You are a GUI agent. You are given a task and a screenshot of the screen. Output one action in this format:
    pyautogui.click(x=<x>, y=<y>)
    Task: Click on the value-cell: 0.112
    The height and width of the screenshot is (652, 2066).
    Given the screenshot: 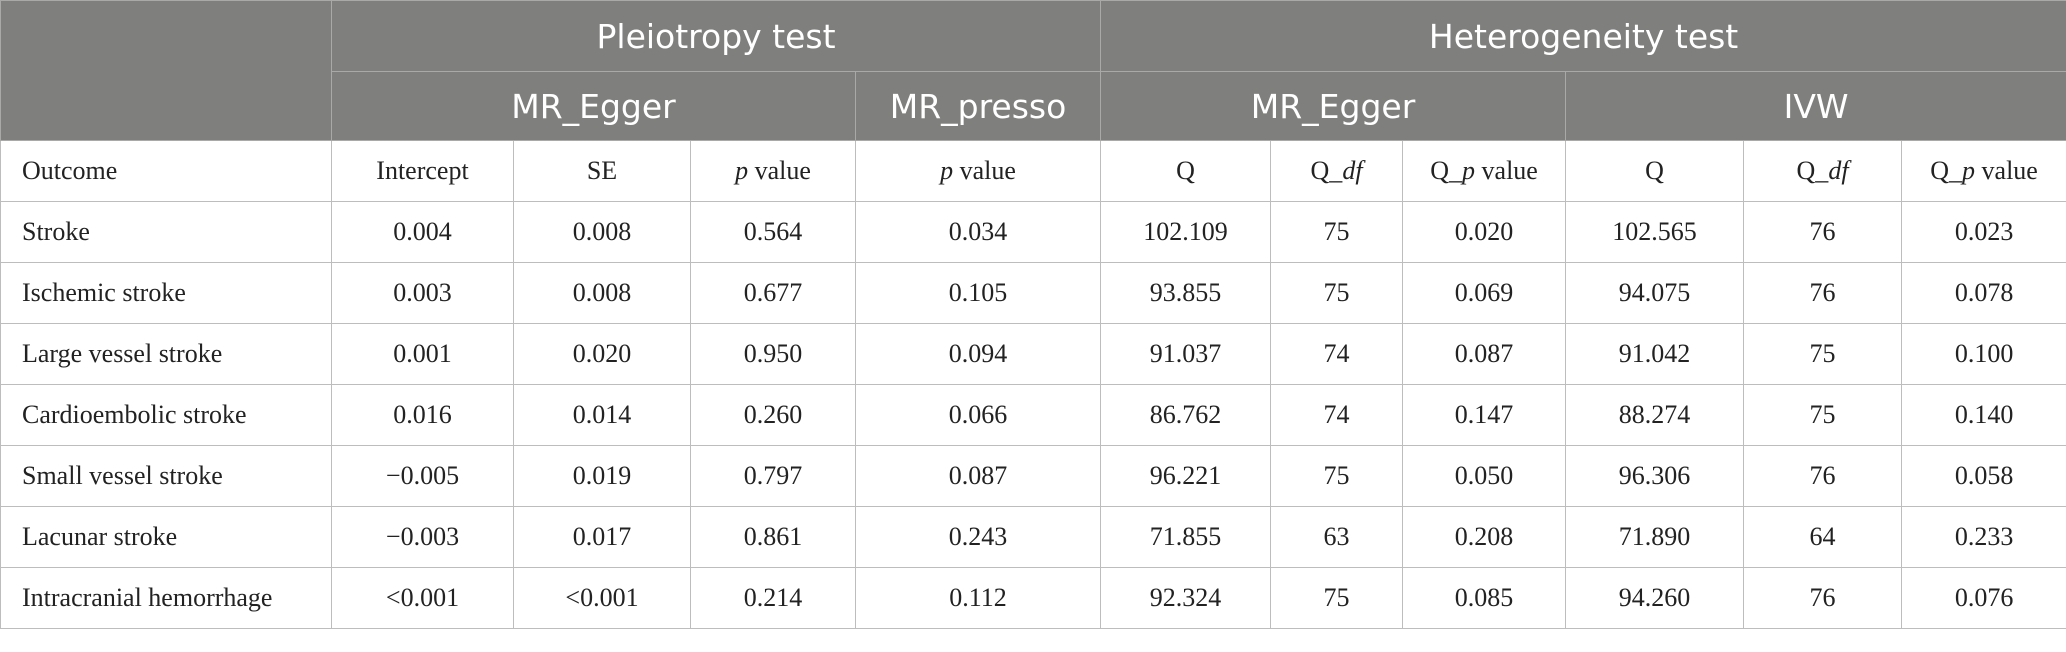 What is the action you would take?
    pyautogui.click(x=978, y=598)
    